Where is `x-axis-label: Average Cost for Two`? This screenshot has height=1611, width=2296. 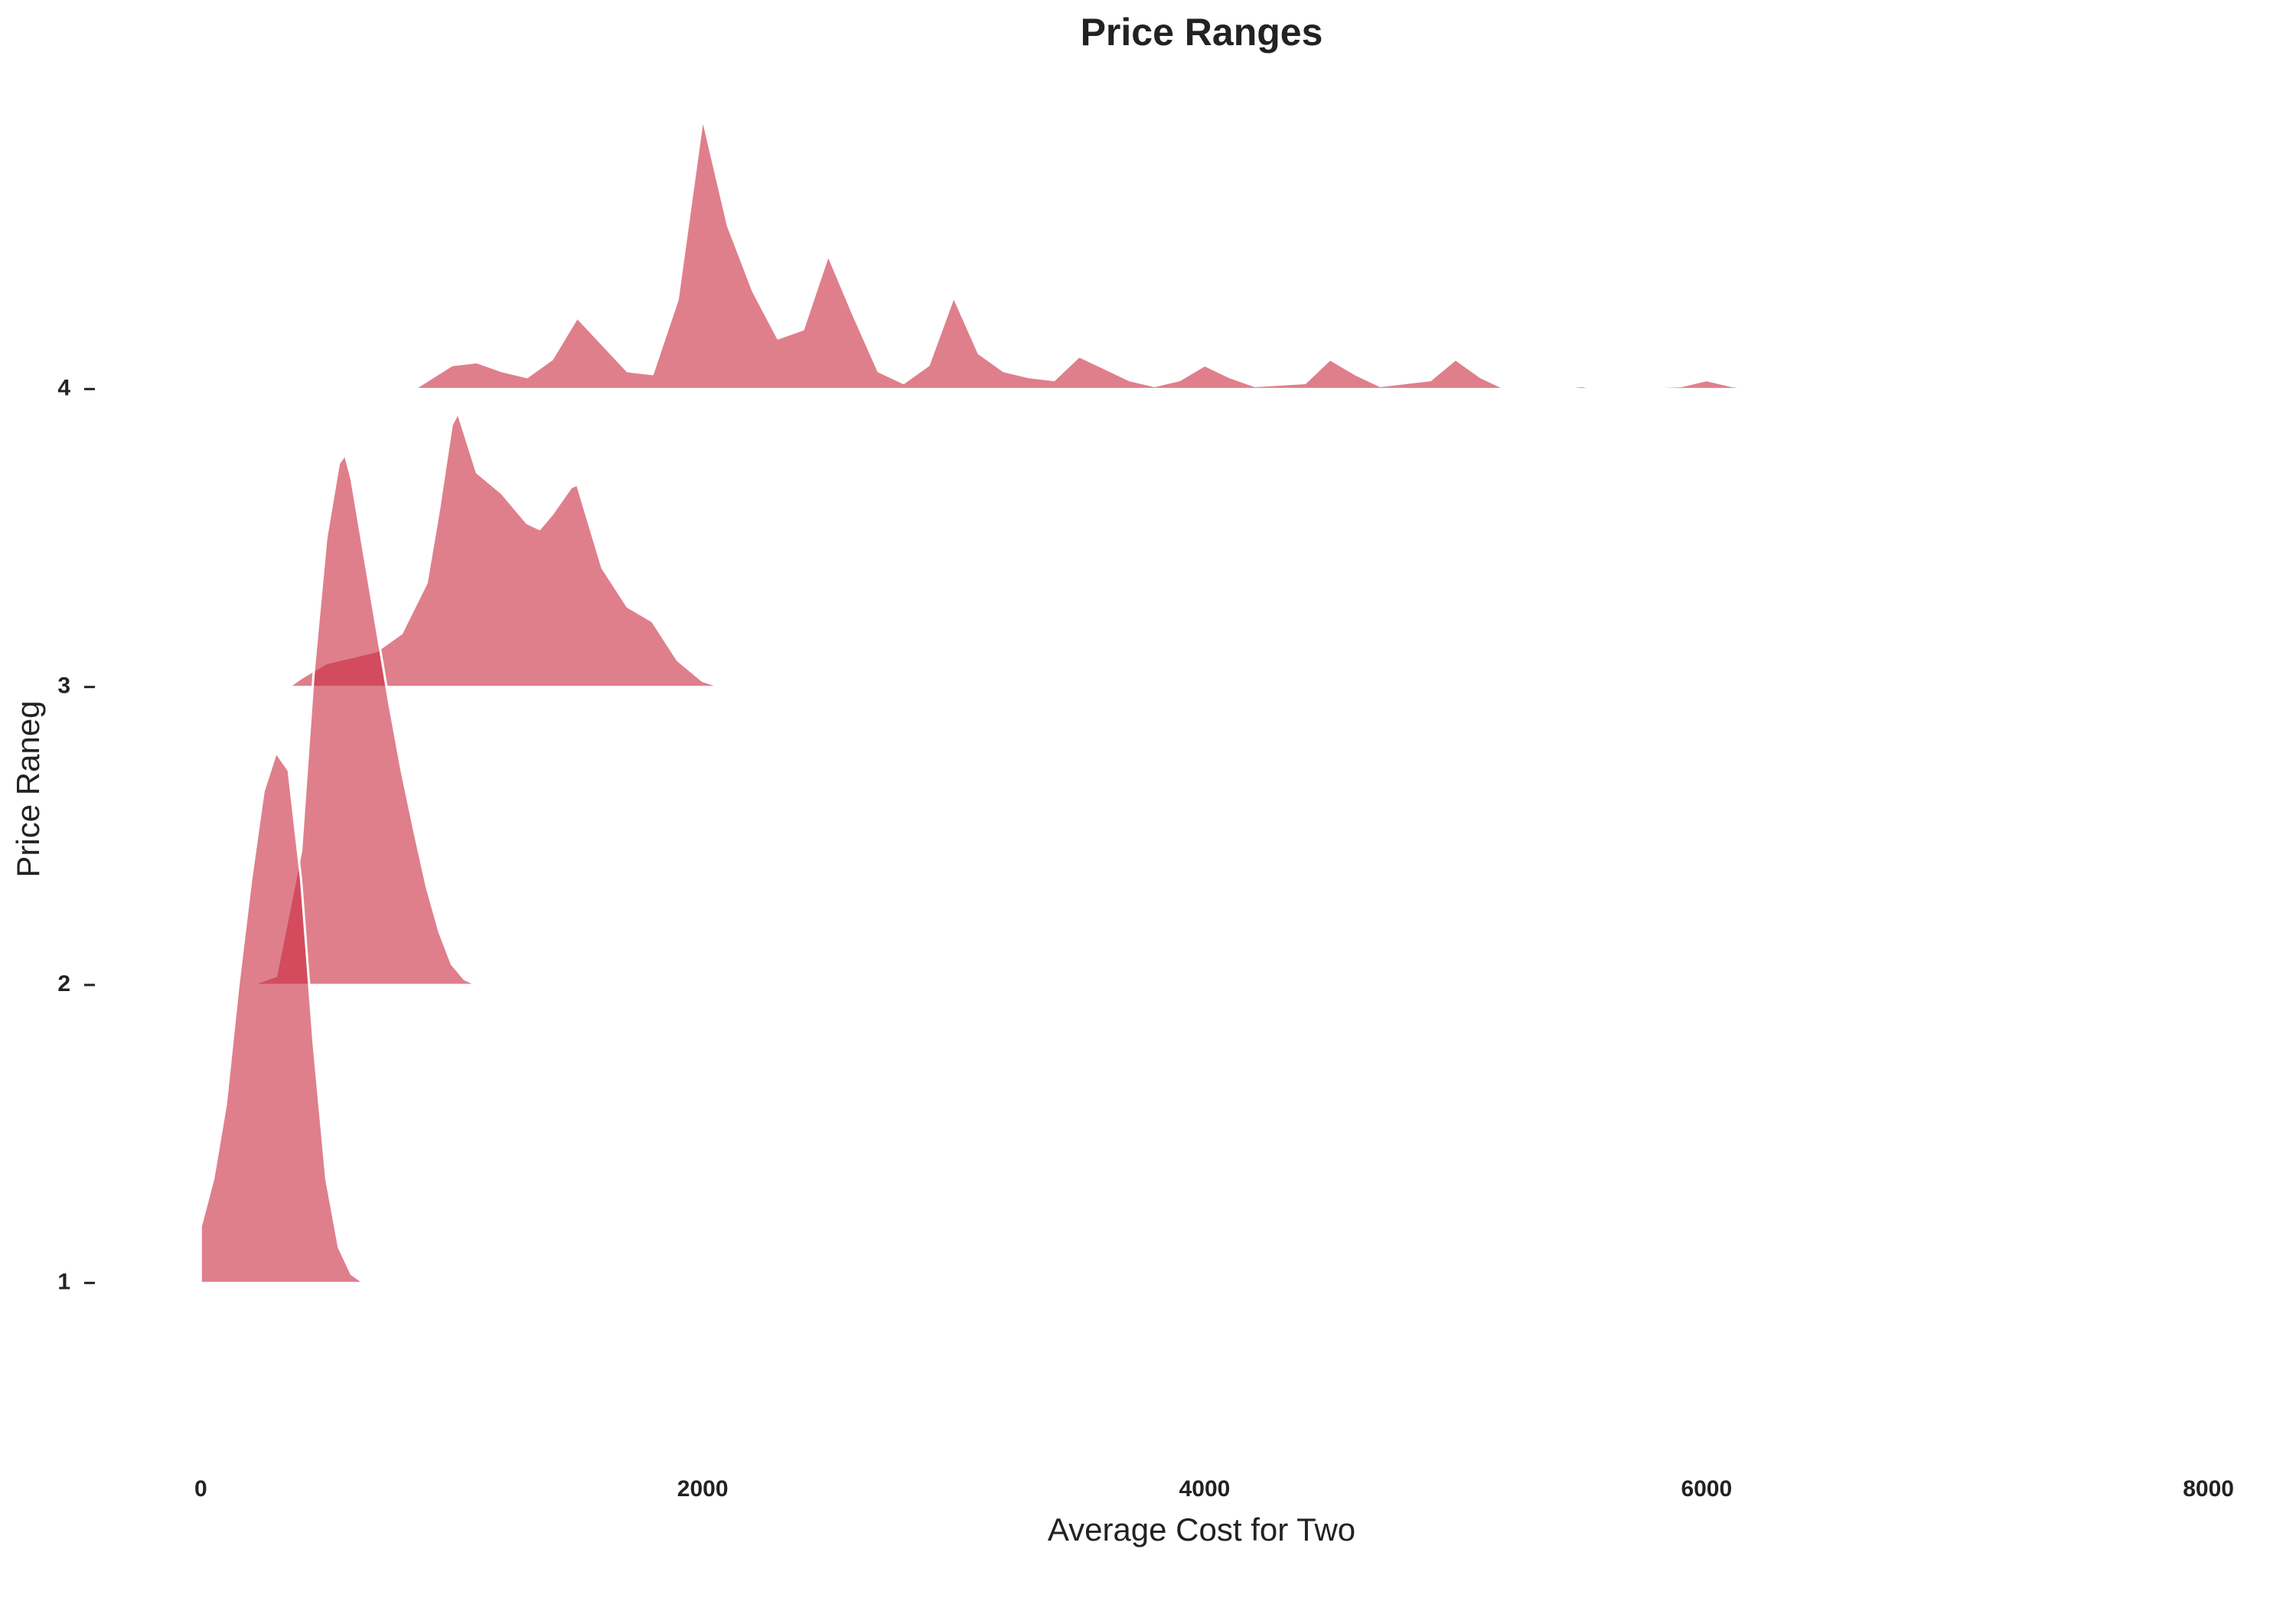 x-axis-label: Average Cost for Two is located at coordinates (1201, 1529).